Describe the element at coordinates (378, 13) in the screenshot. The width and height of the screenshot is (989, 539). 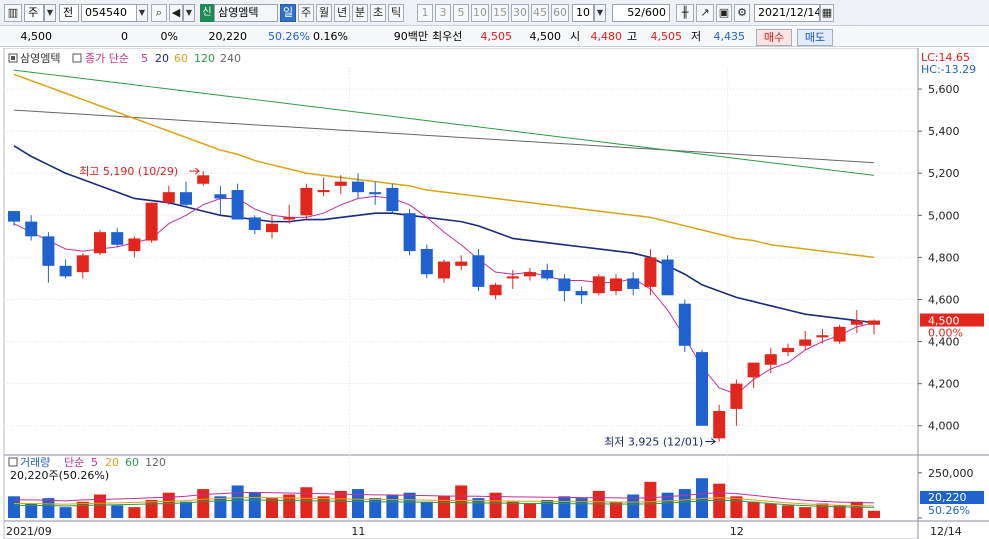
I see `period-tab-5: 초` at that location.